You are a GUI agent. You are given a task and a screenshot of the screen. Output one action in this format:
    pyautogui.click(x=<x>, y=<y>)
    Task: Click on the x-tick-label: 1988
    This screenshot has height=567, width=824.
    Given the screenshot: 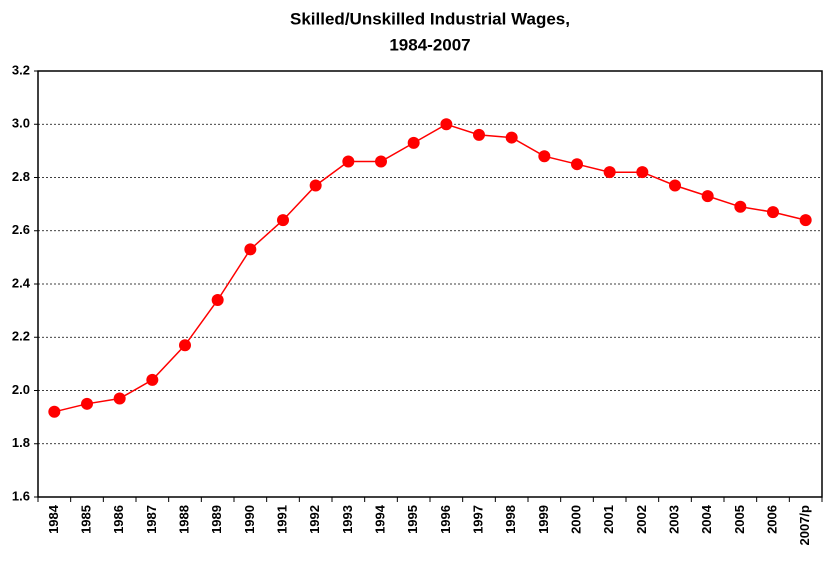 What is the action you would take?
    pyautogui.click(x=183, y=519)
    